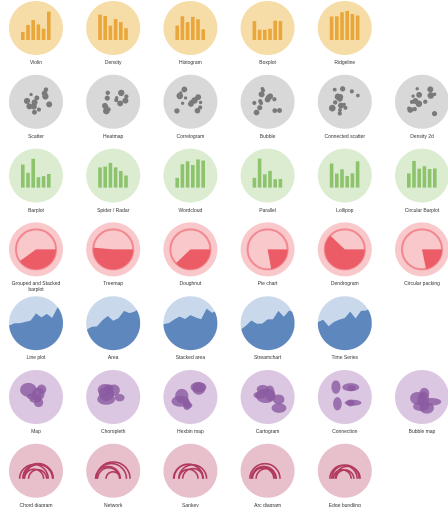  What do you see at coordinates (345, 63) in the screenshot?
I see `icon-label: Ridgeline` at bounding box center [345, 63].